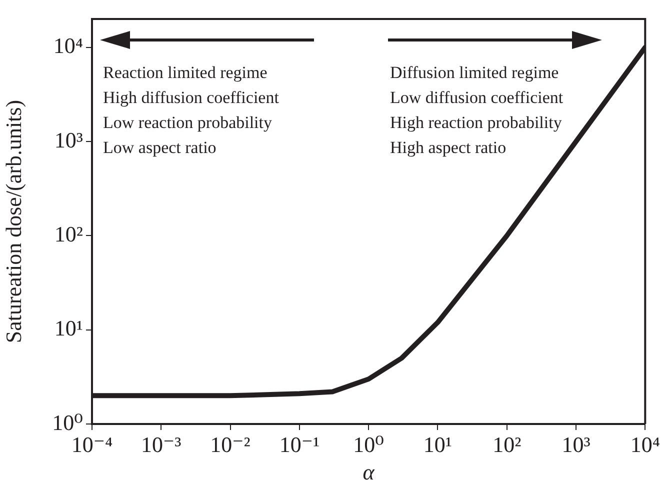 The width and height of the screenshot is (663, 489). What do you see at coordinates (191, 97) in the screenshot?
I see `annotation: High diffusion coefficient` at bounding box center [191, 97].